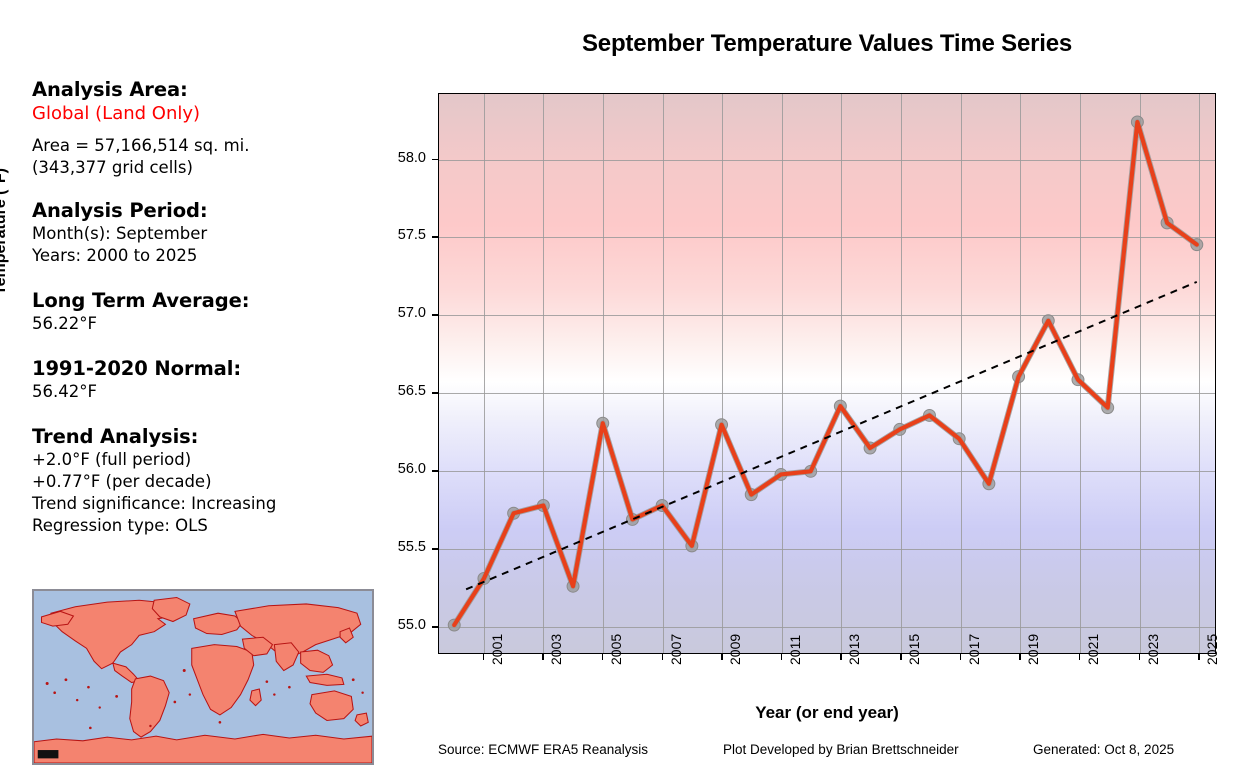 The image size is (1250, 780). Describe the element at coordinates (411, 157) in the screenshot. I see `y-axis-tick-label: 58.0` at that location.